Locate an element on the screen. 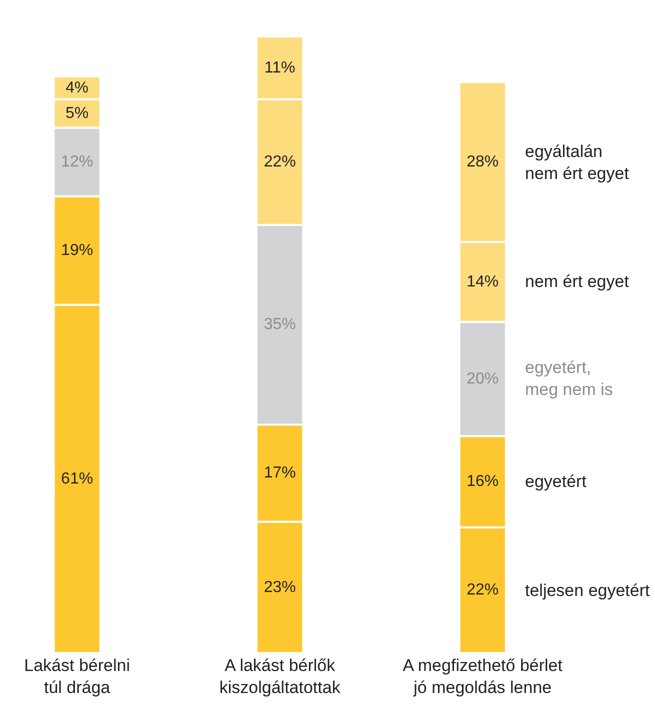  data-label: 12% is located at coordinates (77, 162).